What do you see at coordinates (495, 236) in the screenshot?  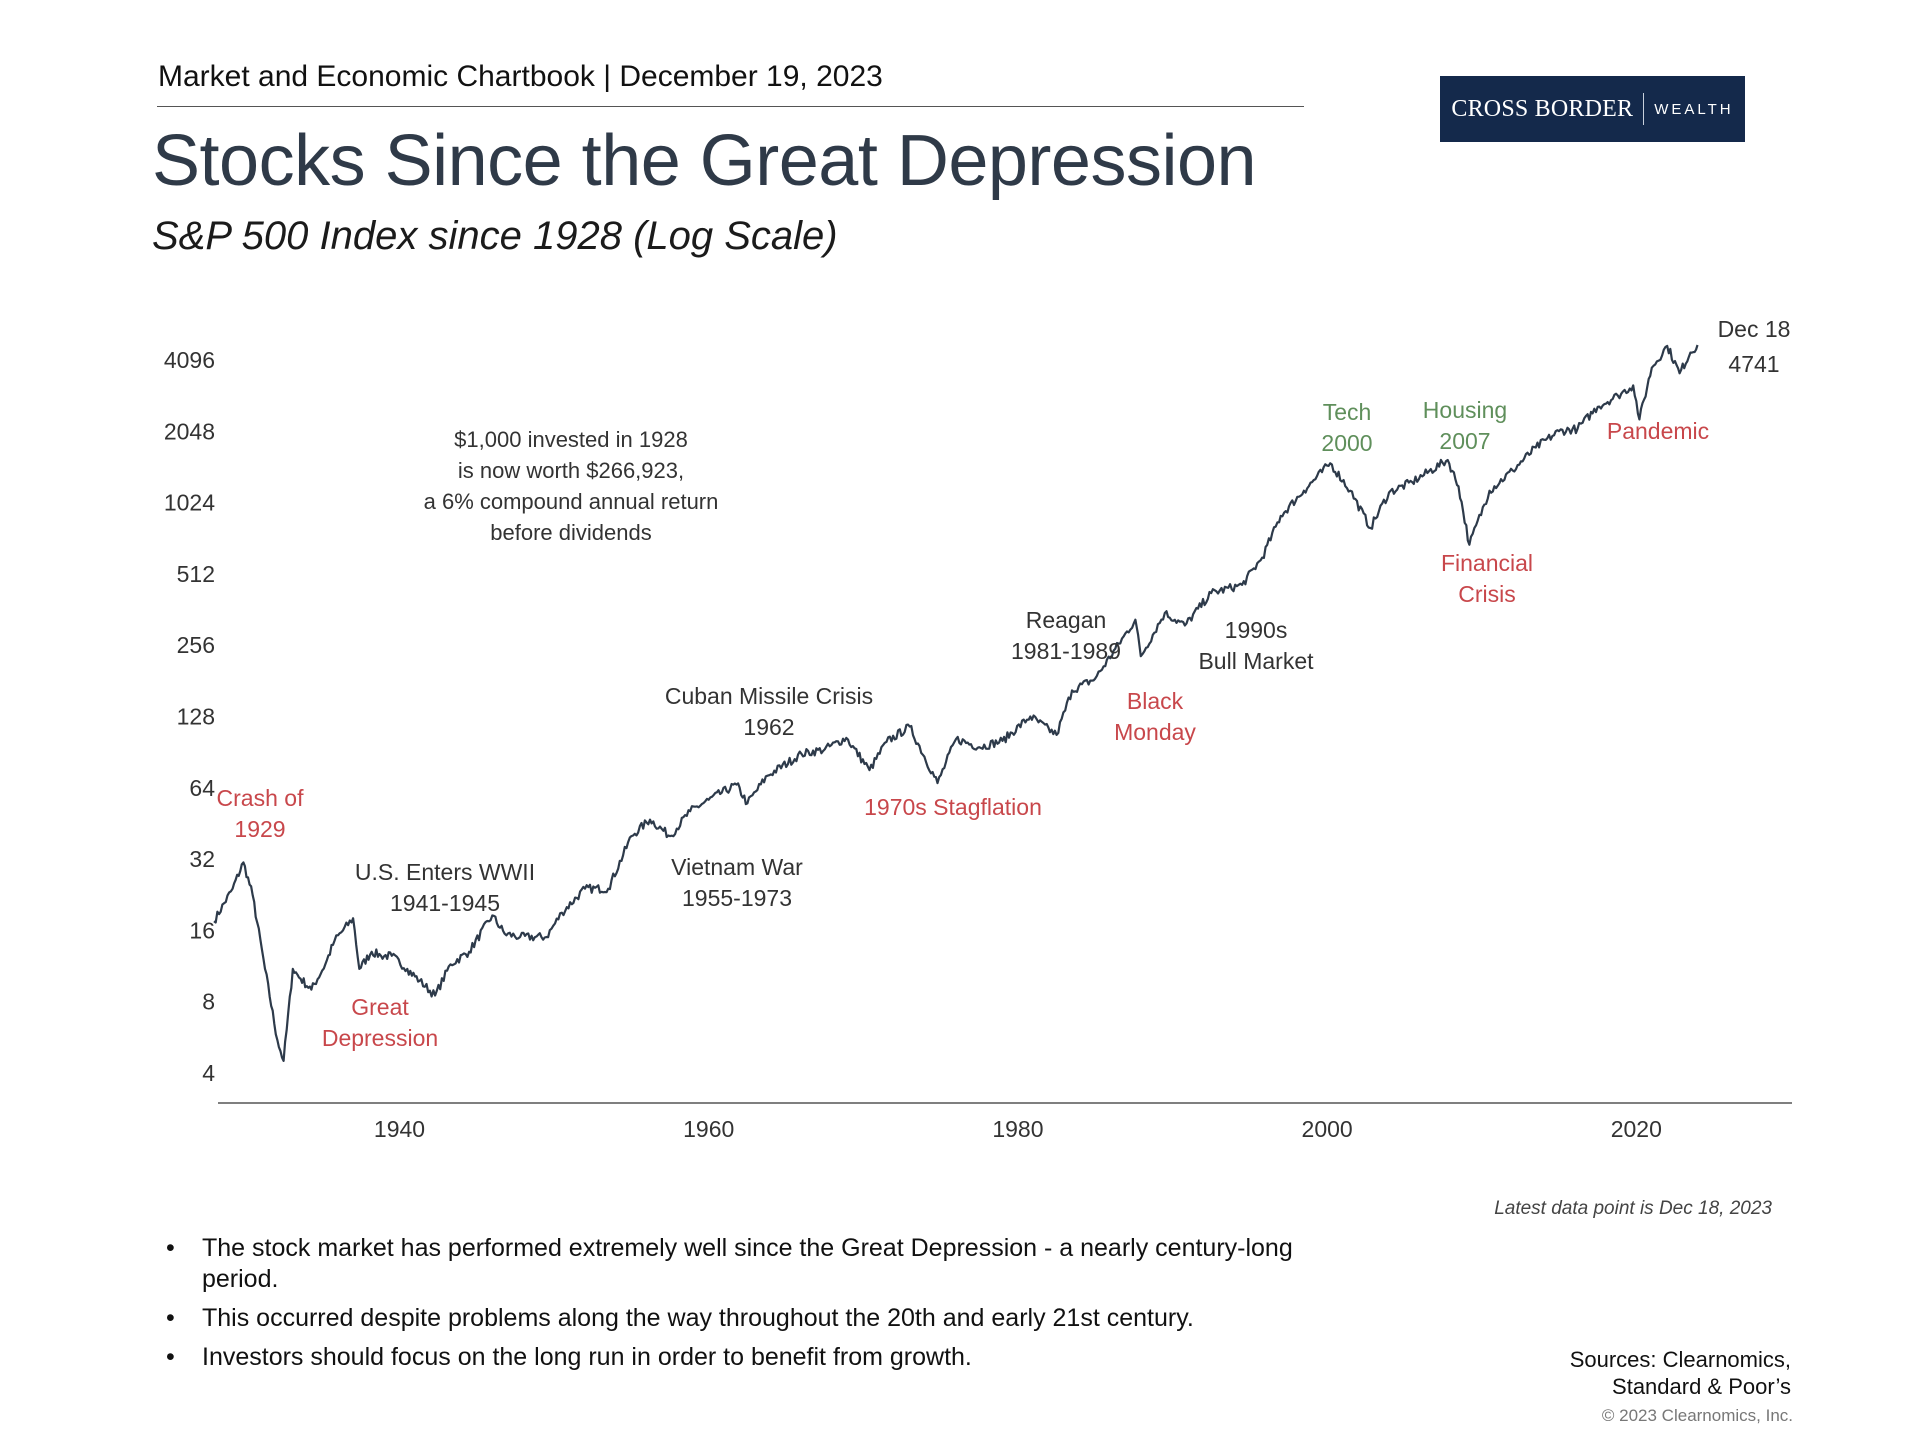 I see `page-subtitle: S&P 500 Index since 1928 (Log Scale)` at bounding box center [495, 236].